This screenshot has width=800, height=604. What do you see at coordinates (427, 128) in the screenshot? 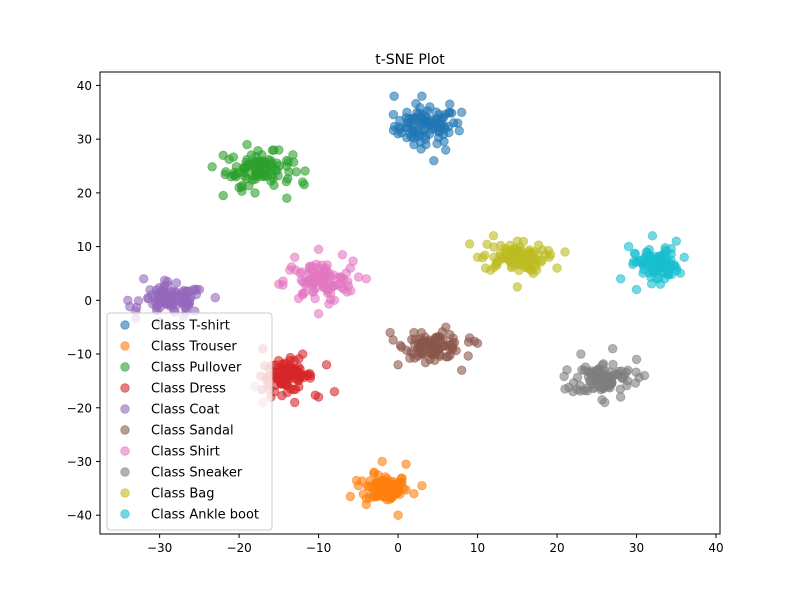
I see `series-class-t-shirt` at bounding box center [427, 128].